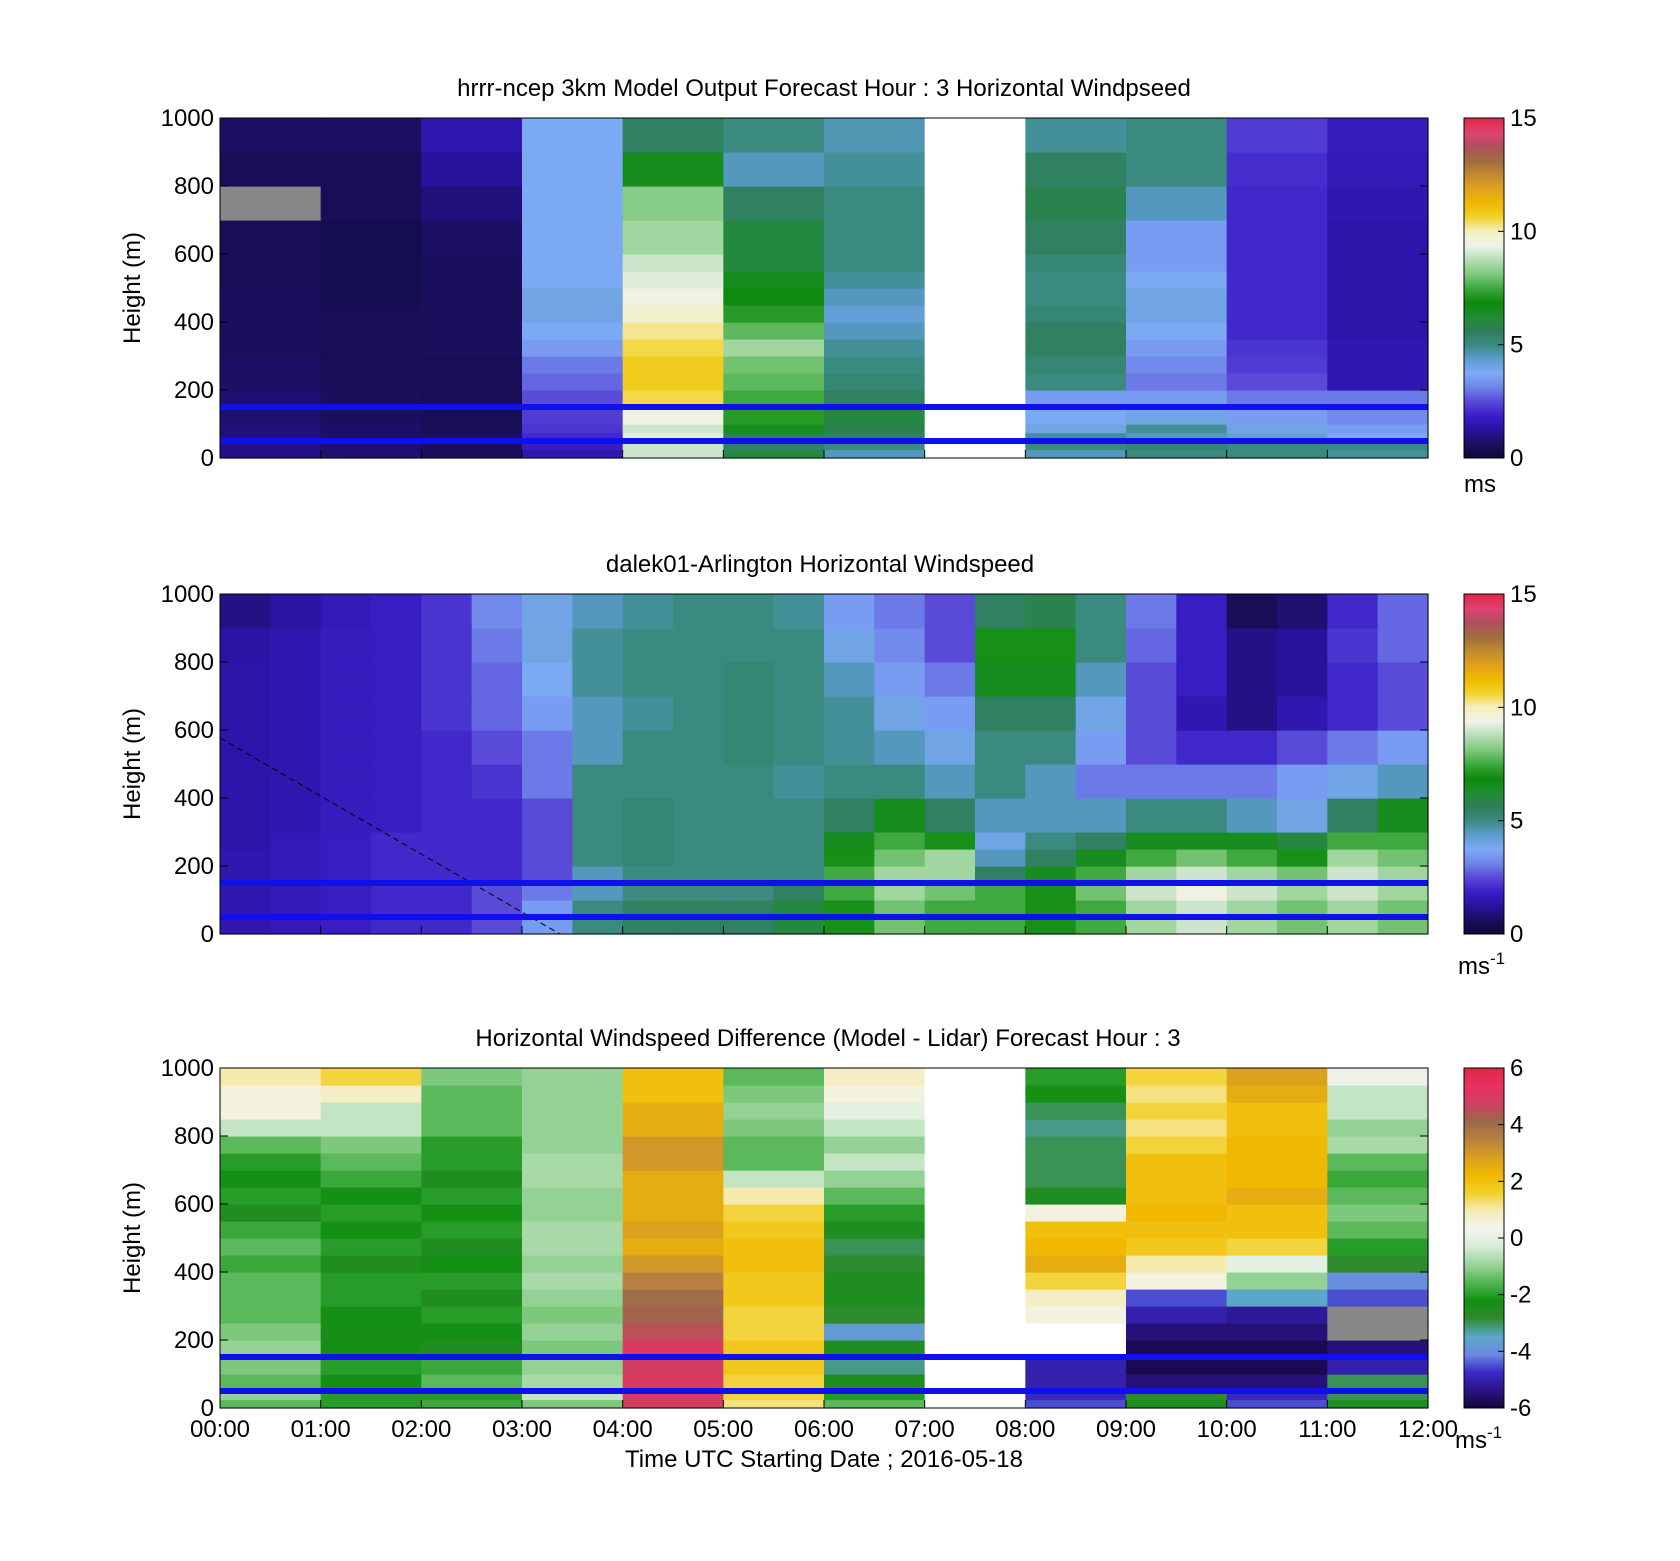 The image size is (1680, 1561). Describe the element at coordinates (1516, 1238) in the screenshot. I see `colorbar-tick-label: 0` at that location.